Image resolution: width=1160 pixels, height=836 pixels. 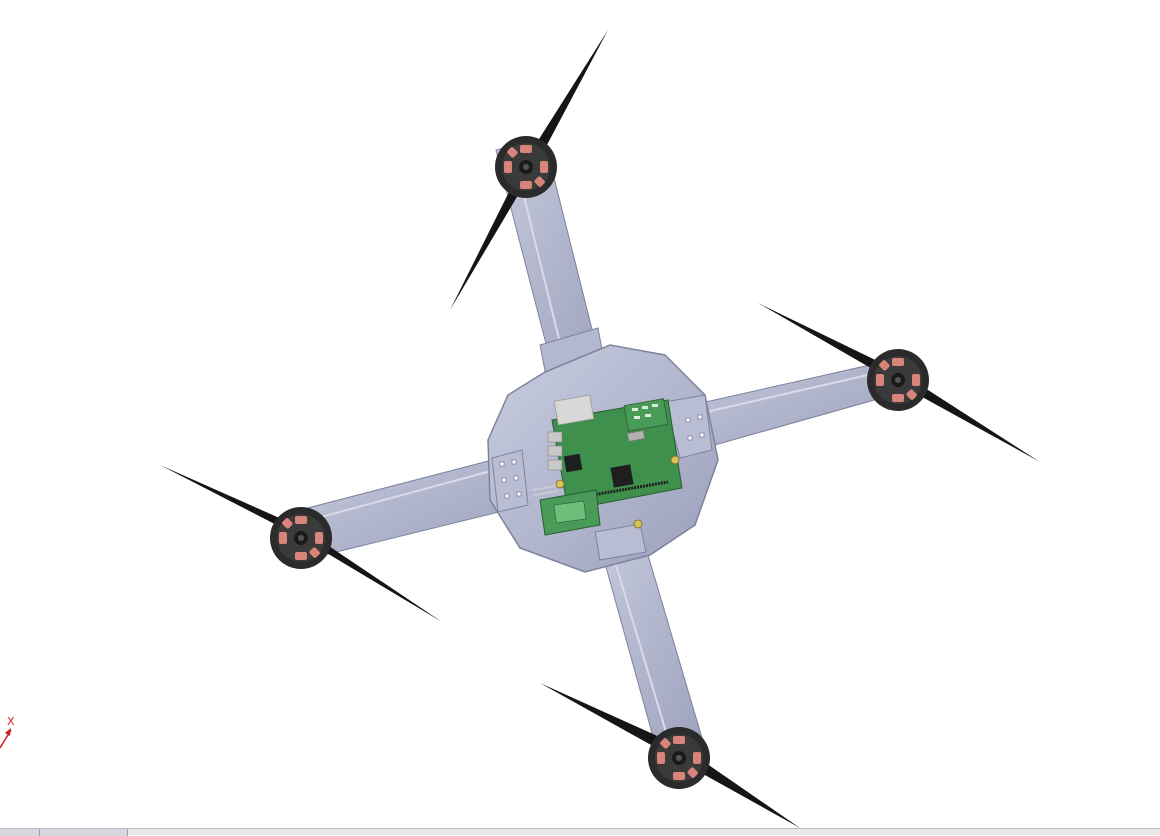 I want to click on axis-triad: X, so click(x=7, y=732).